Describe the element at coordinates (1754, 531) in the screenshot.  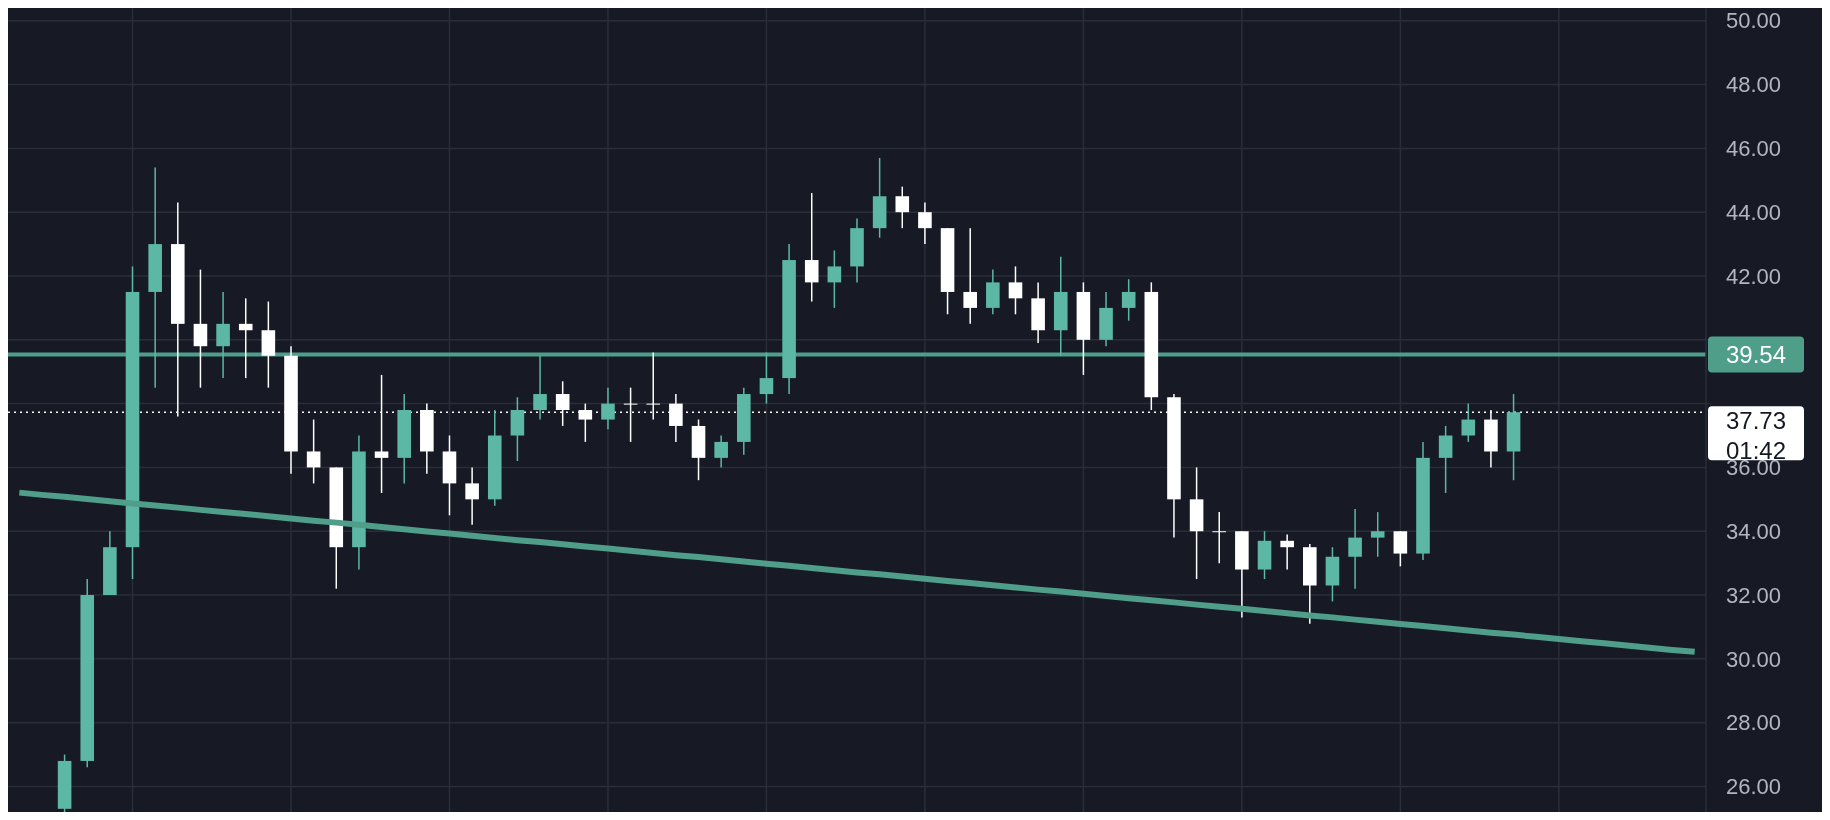
I see `y-tick-label: 34.00` at that location.